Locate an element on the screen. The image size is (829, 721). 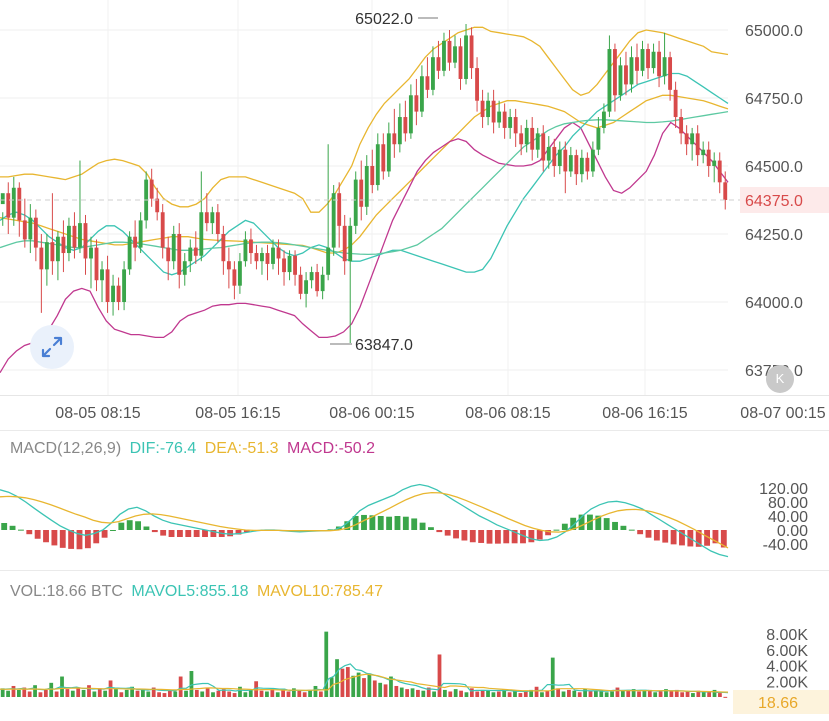
volume-tick-label: 4.00K is located at coordinates (787, 667).